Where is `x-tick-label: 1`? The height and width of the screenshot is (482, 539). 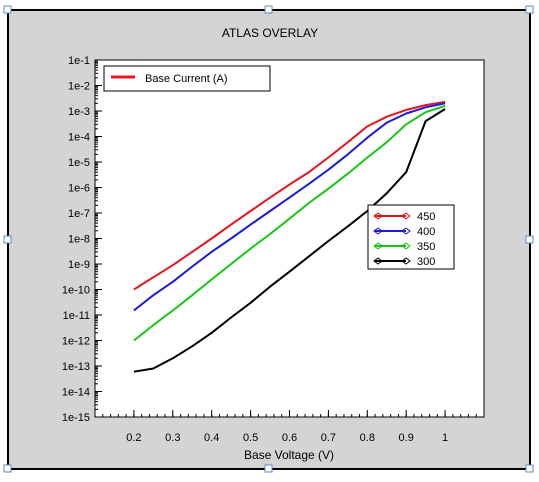 x-tick-label: 1 is located at coordinates (445, 438).